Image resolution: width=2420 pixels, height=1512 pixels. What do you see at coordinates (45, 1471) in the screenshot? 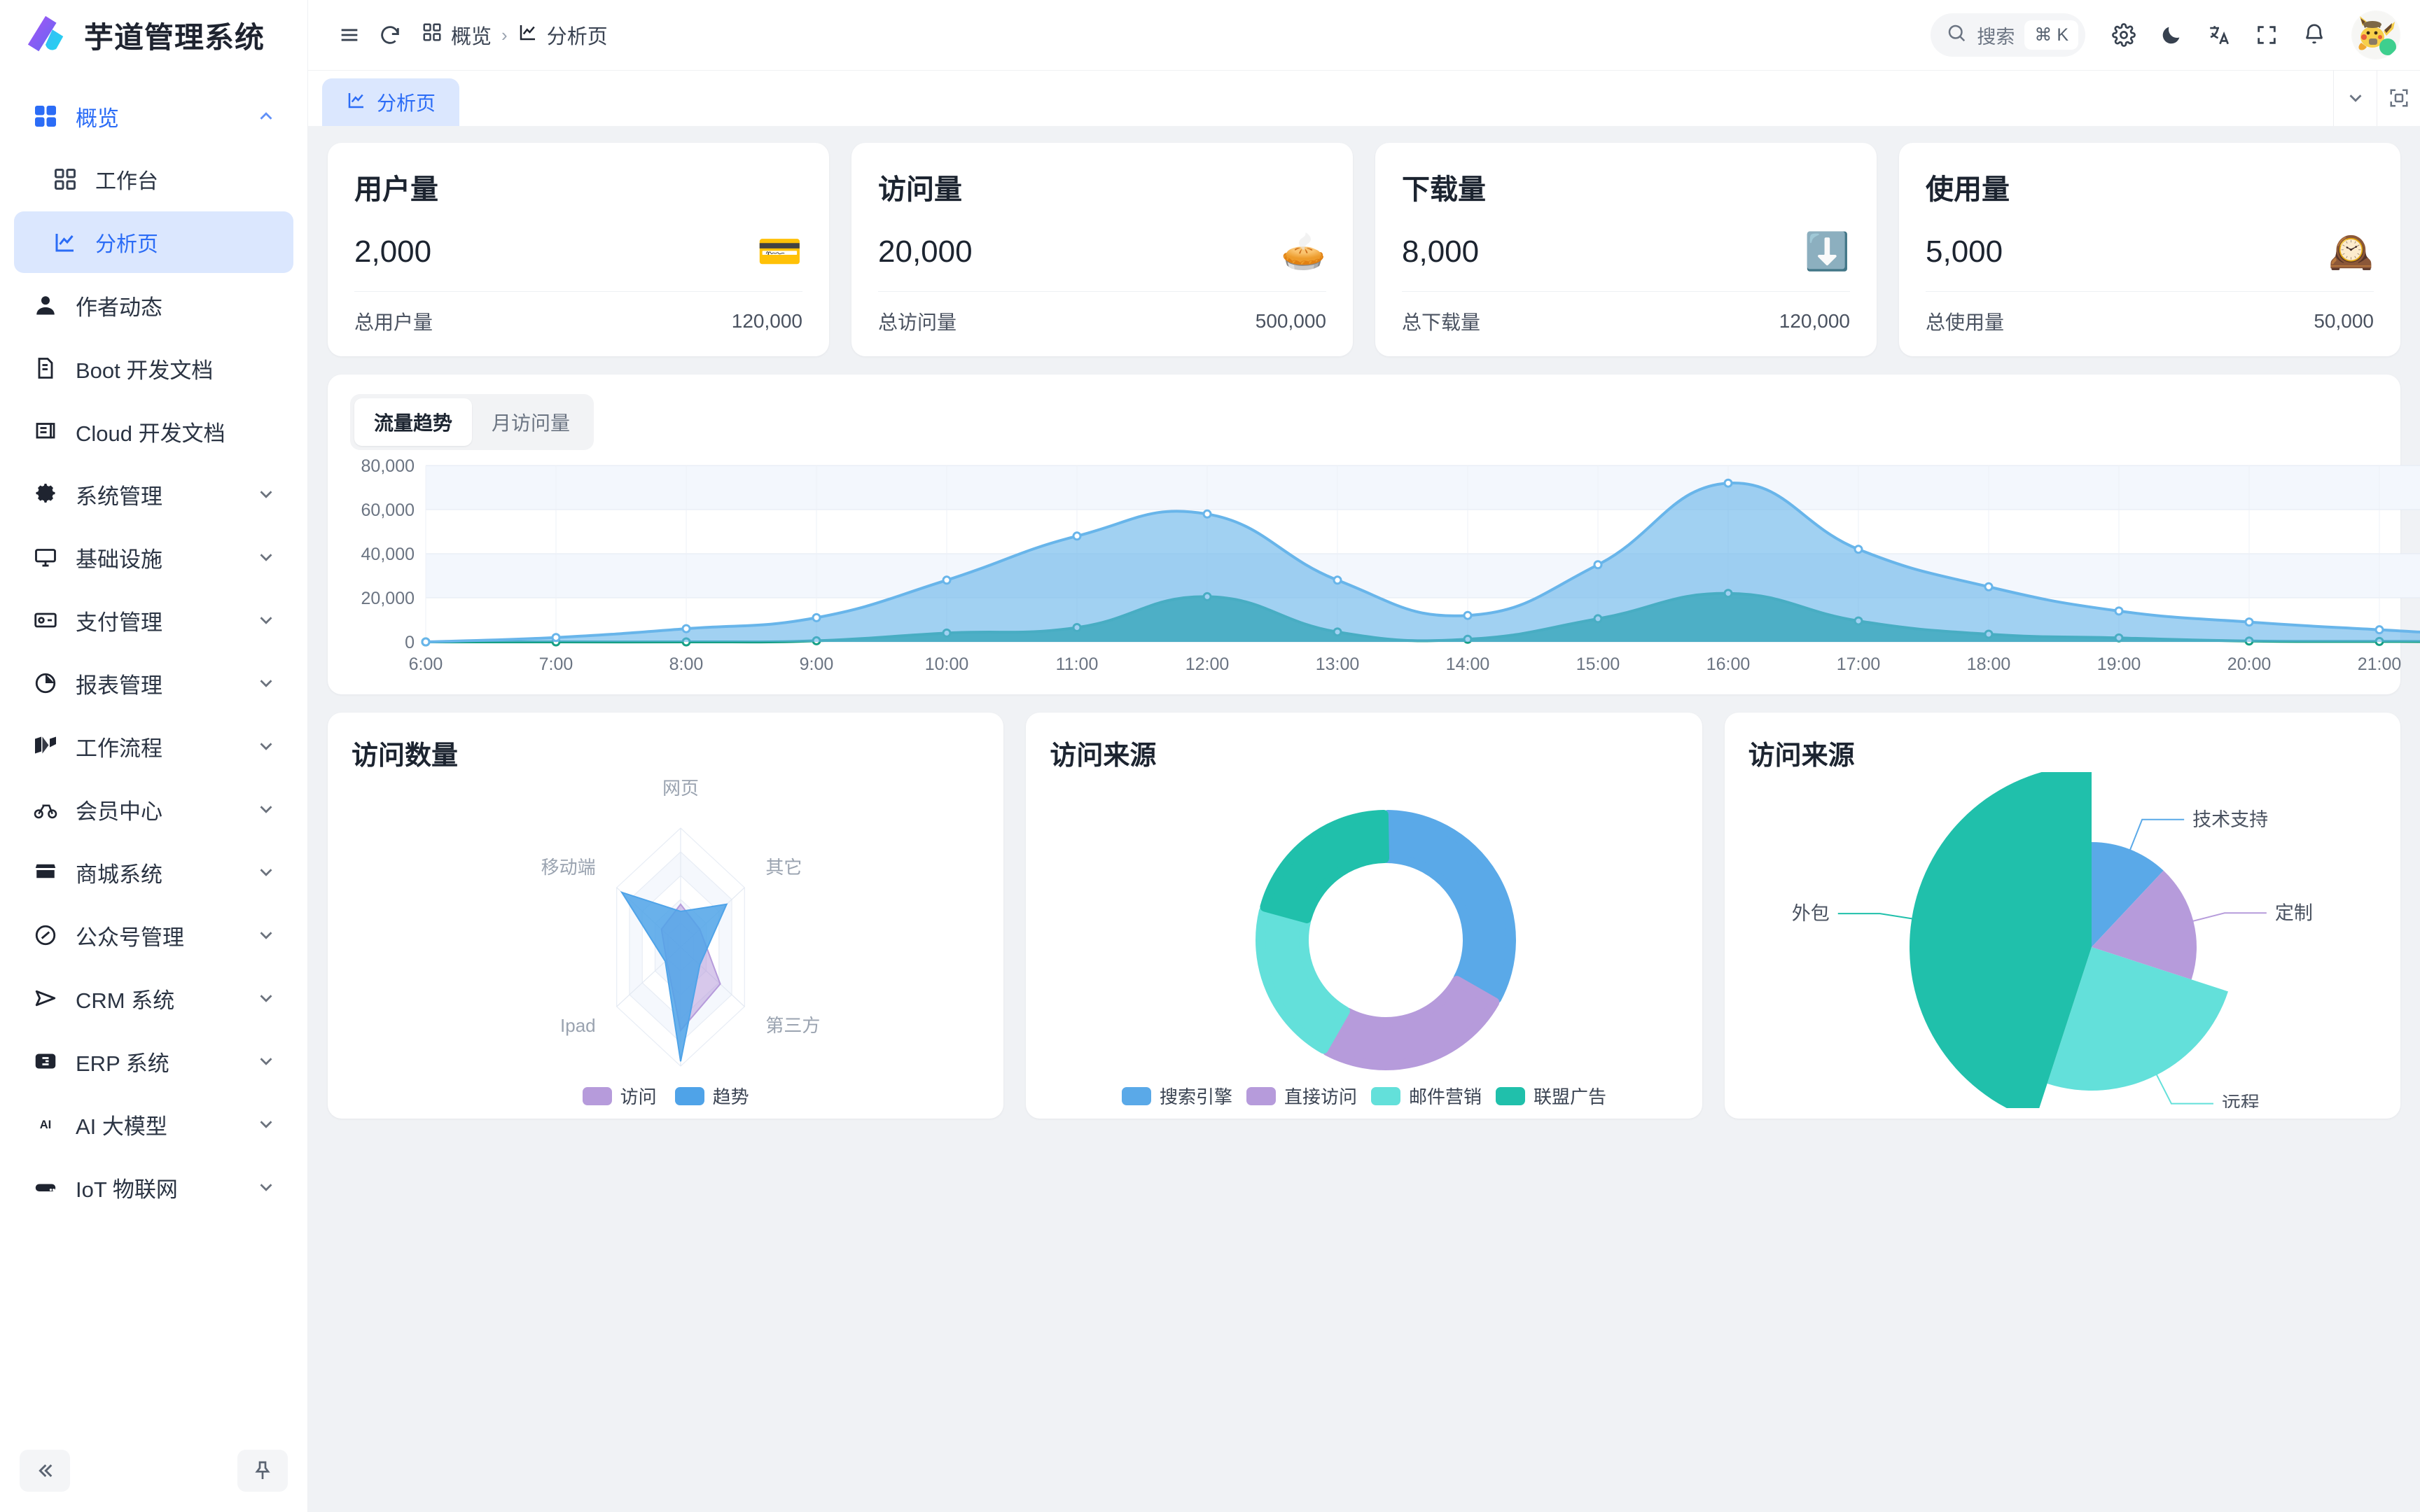
I see `sidebar-collapse-button` at bounding box center [45, 1471].